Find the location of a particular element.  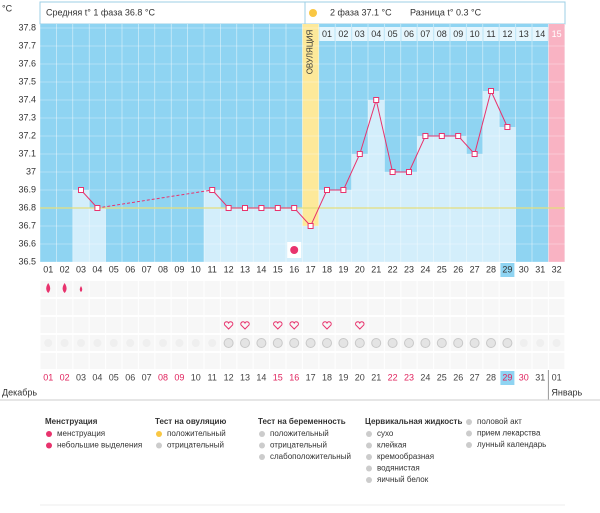

gap-connector is located at coordinates (155, 199).